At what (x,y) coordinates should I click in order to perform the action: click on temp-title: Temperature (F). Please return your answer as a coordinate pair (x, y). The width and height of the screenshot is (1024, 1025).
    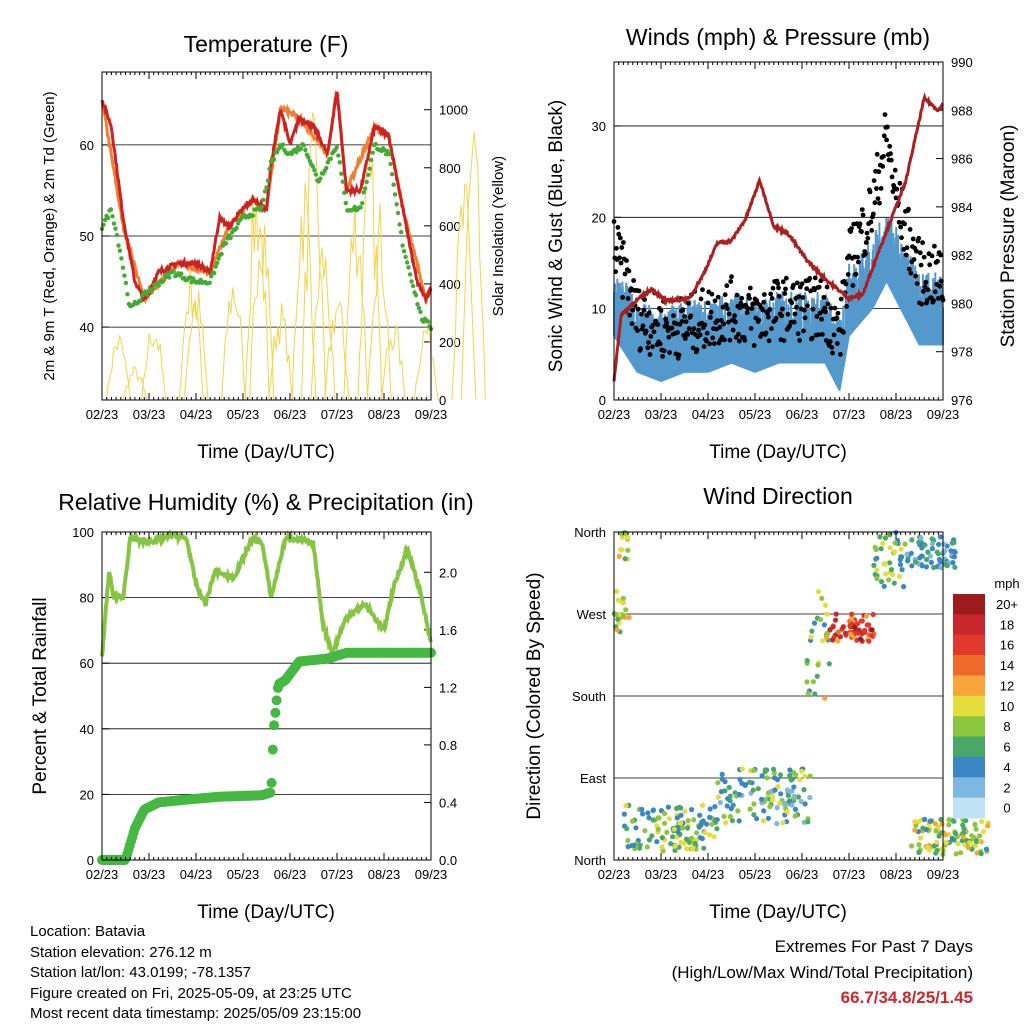
    Looking at the image, I should click on (266, 44).